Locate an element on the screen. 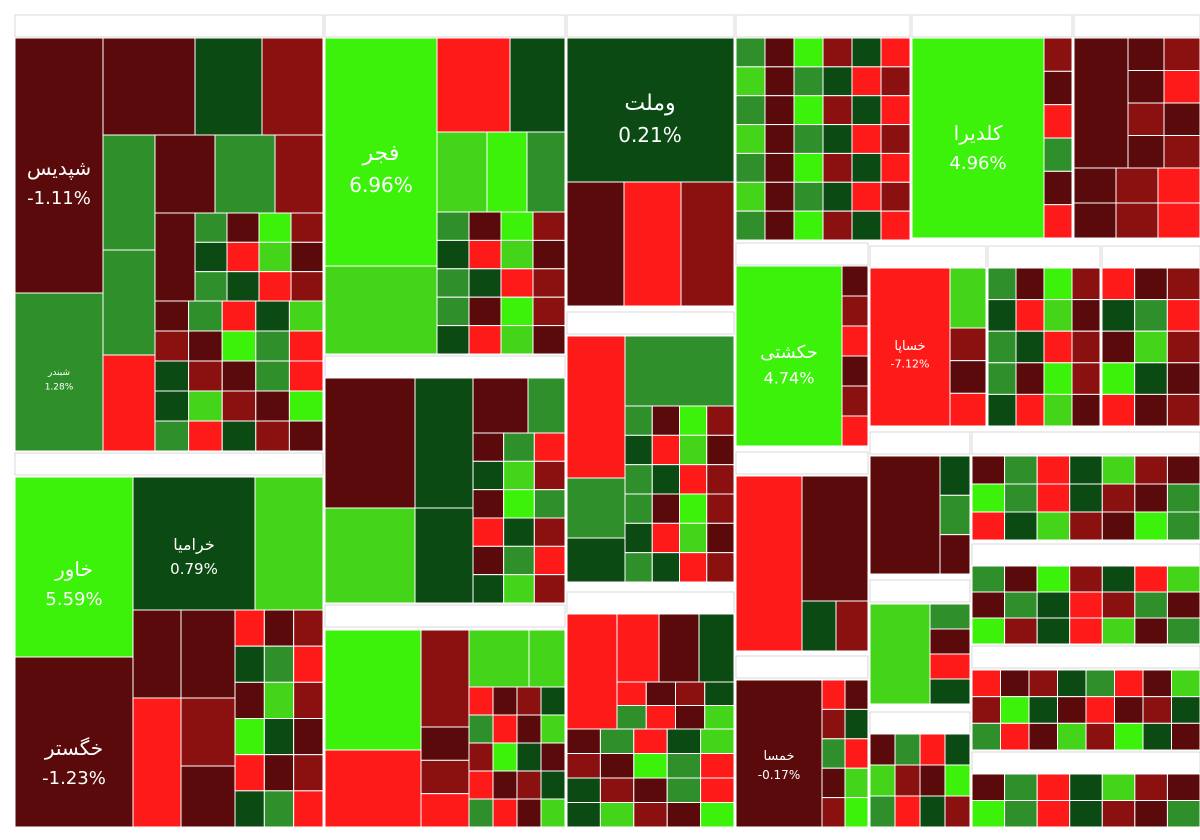 This screenshot has width=1200, height=840. tile-symbol: خگستر is located at coordinates (73, 748).